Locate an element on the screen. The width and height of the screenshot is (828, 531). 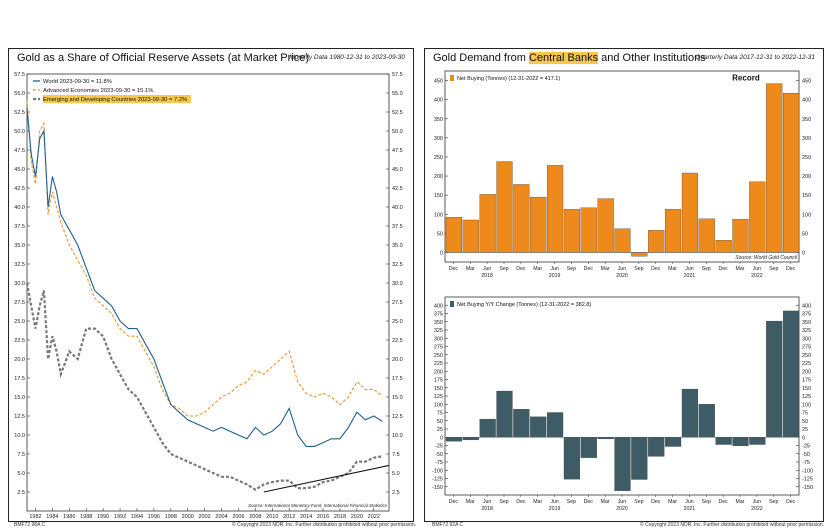
y-tick-label-left: 25.0 is located at coordinates (19, 322).